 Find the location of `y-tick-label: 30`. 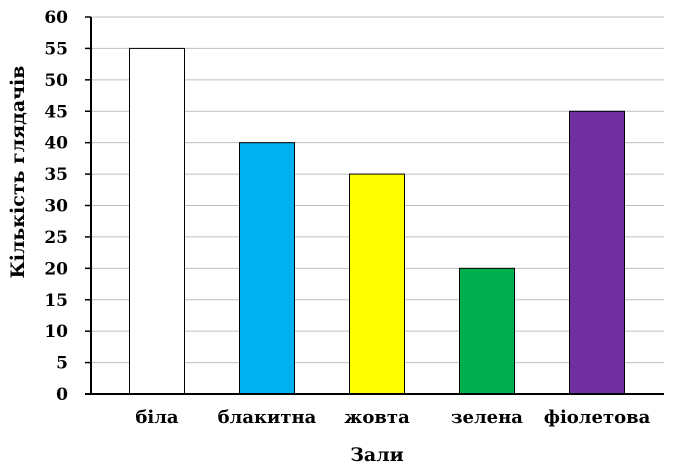

y-tick-label: 30 is located at coordinates (56, 207).